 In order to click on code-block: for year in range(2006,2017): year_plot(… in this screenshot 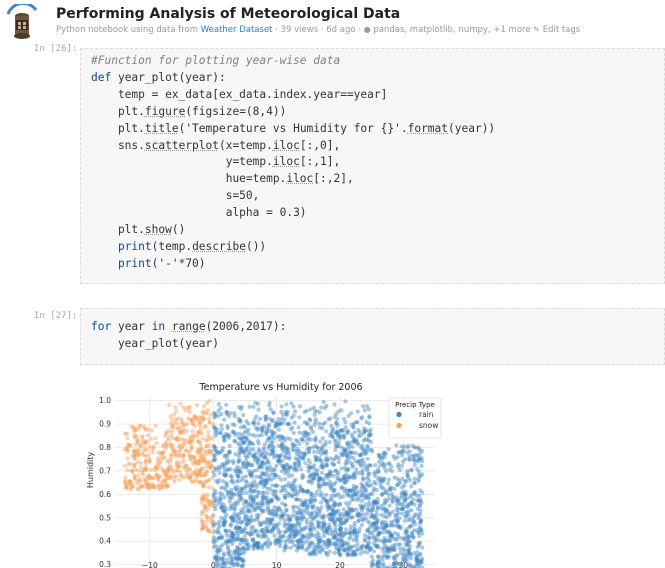, I will do `click(188, 336)`.